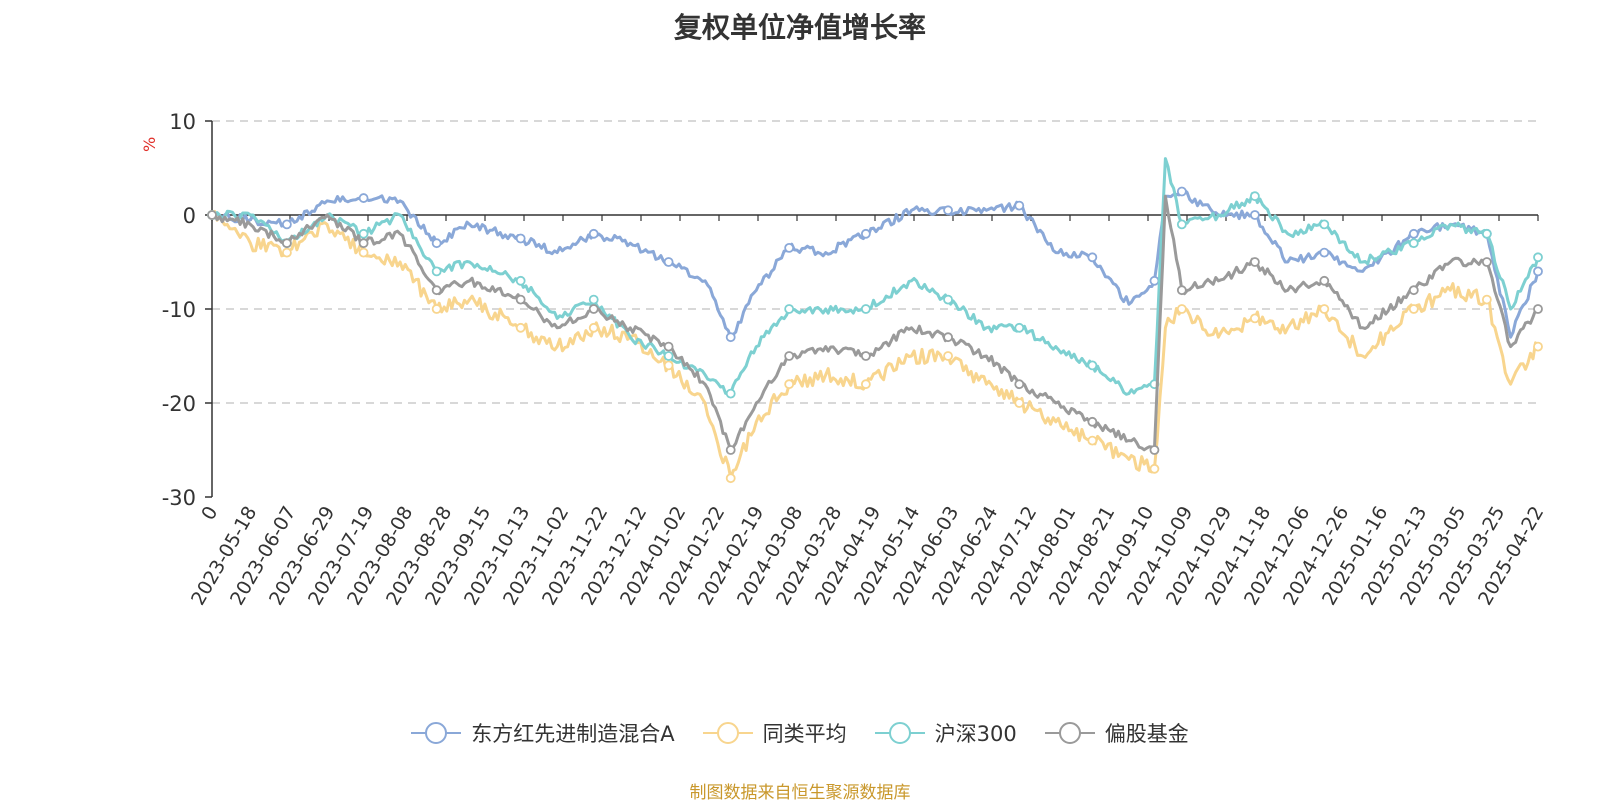  I want to click on data-source-note: 制图数据来自恒生聚源数据库, so click(800, 793).